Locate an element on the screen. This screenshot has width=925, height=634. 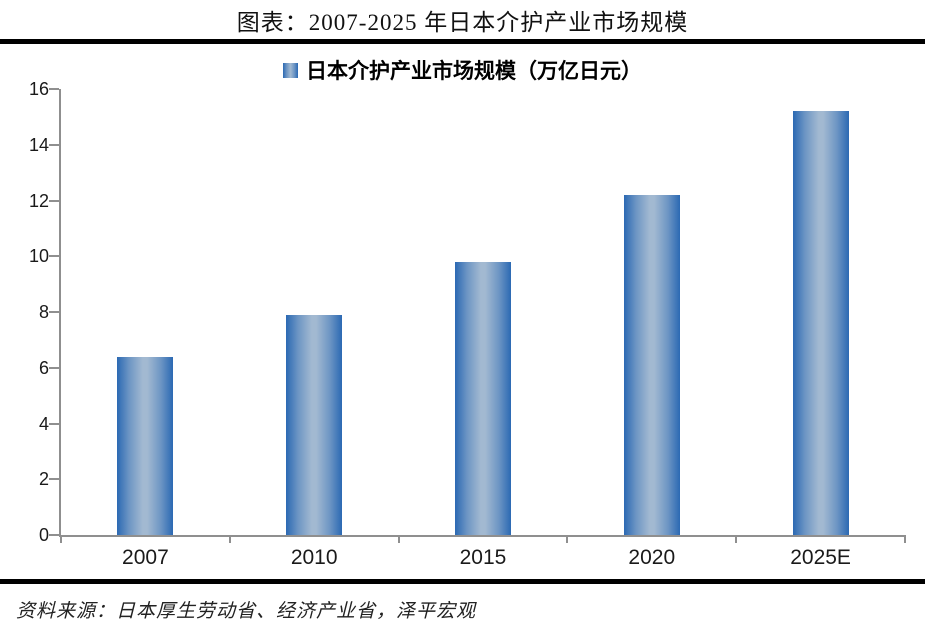
x-axis-labels: 2007 2010 2015 2020 2025E is located at coordinates (483, 559).